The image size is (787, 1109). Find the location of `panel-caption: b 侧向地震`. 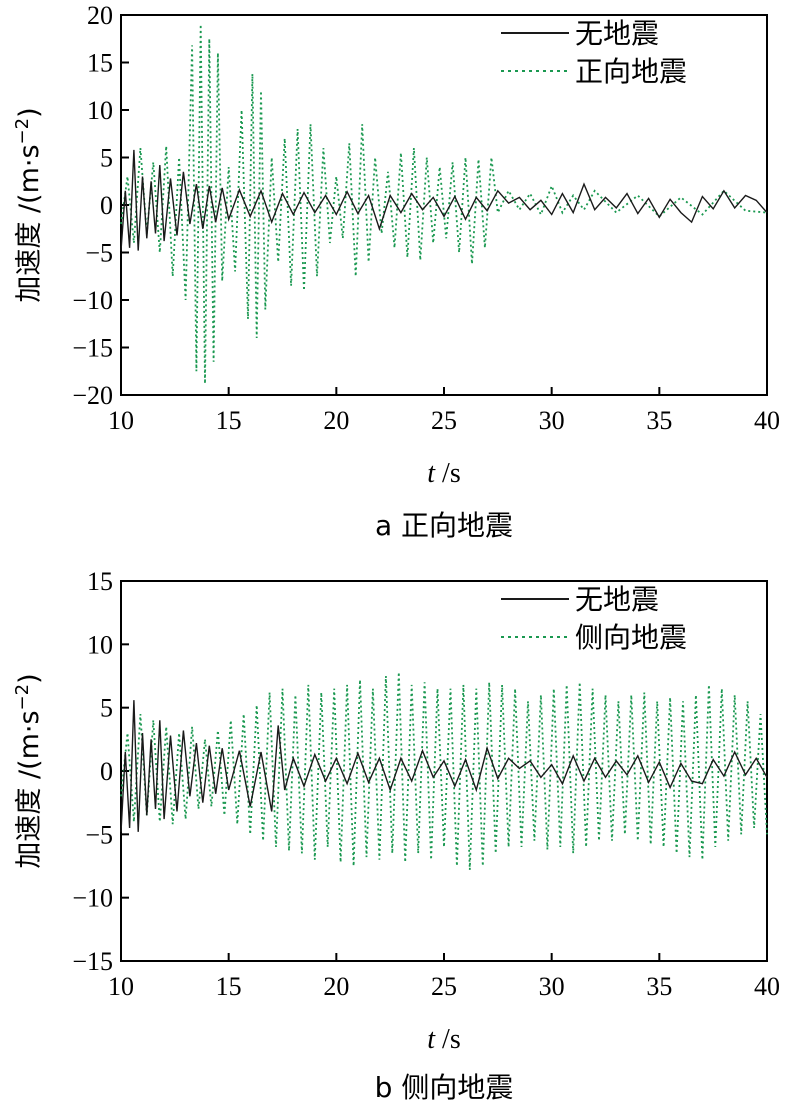

panel-caption: b 侧向地震 is located at coordinates (444, 1087).